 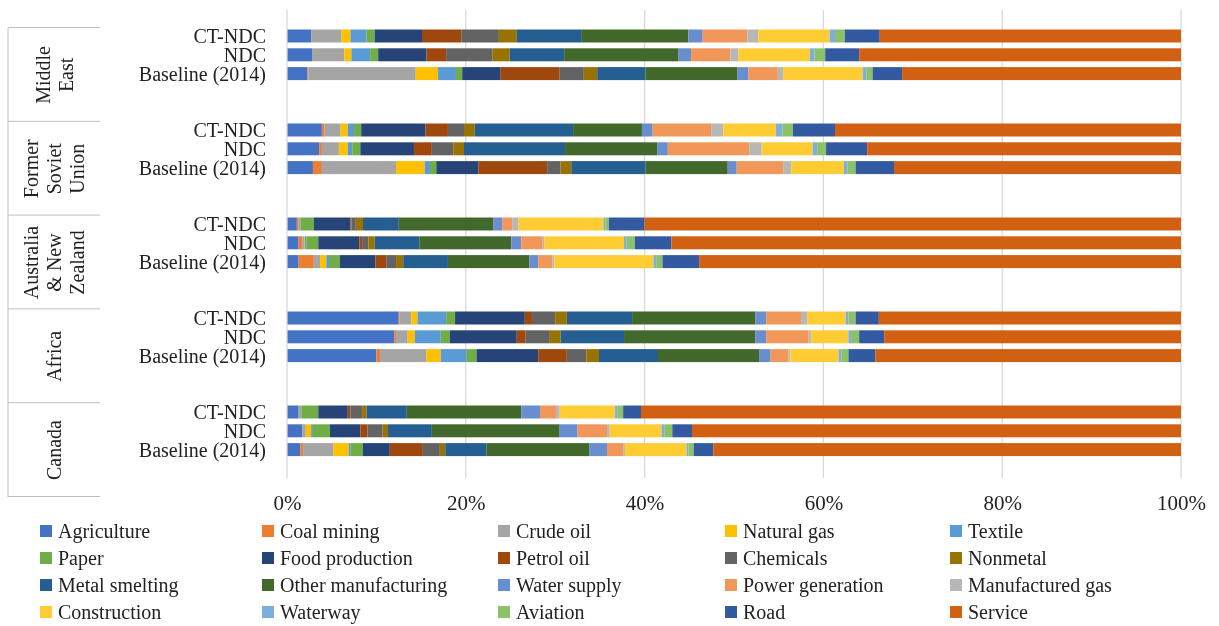 What do you see at coordinates (1181, 502) in the screenshot?
I see `x-tick-label: 100%` at bounding box center [1181, 502].